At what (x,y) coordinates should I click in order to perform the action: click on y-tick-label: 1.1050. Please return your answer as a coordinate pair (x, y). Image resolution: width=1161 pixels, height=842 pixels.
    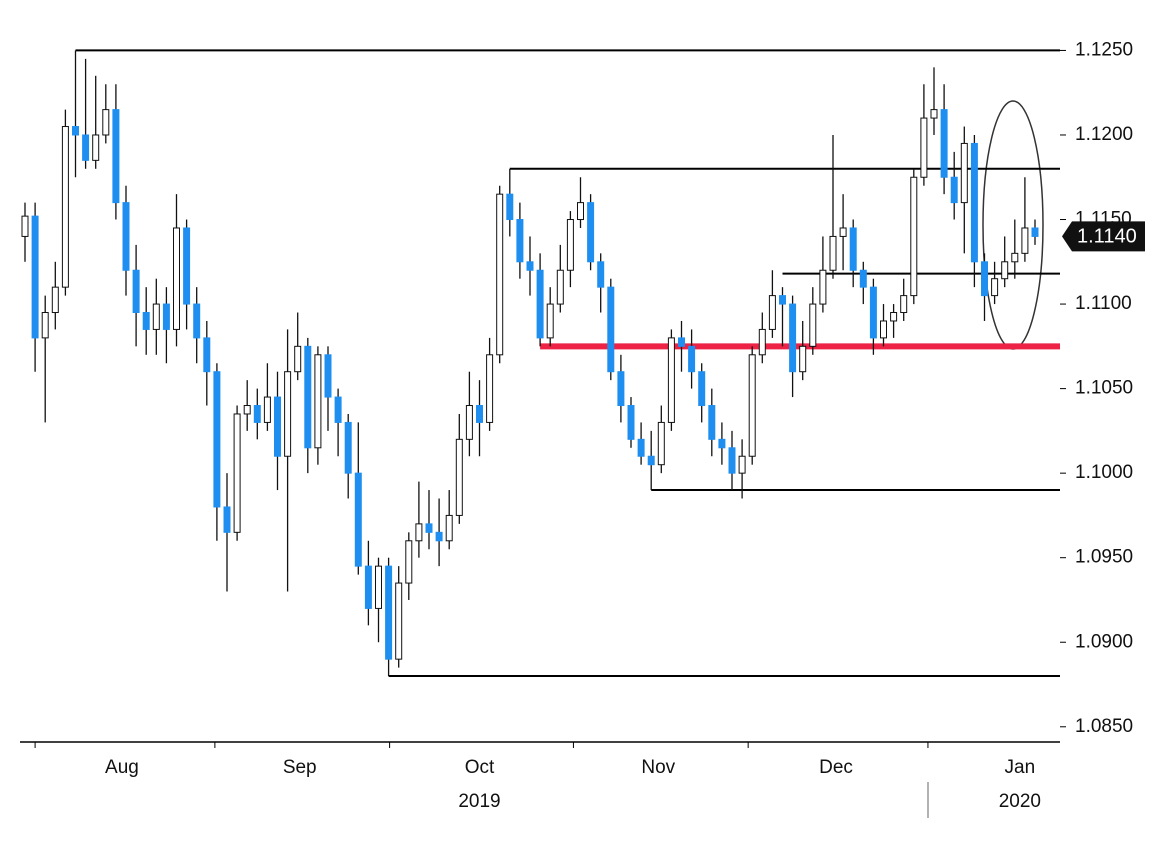
    Looking at the image, I should click on (1104, 388).